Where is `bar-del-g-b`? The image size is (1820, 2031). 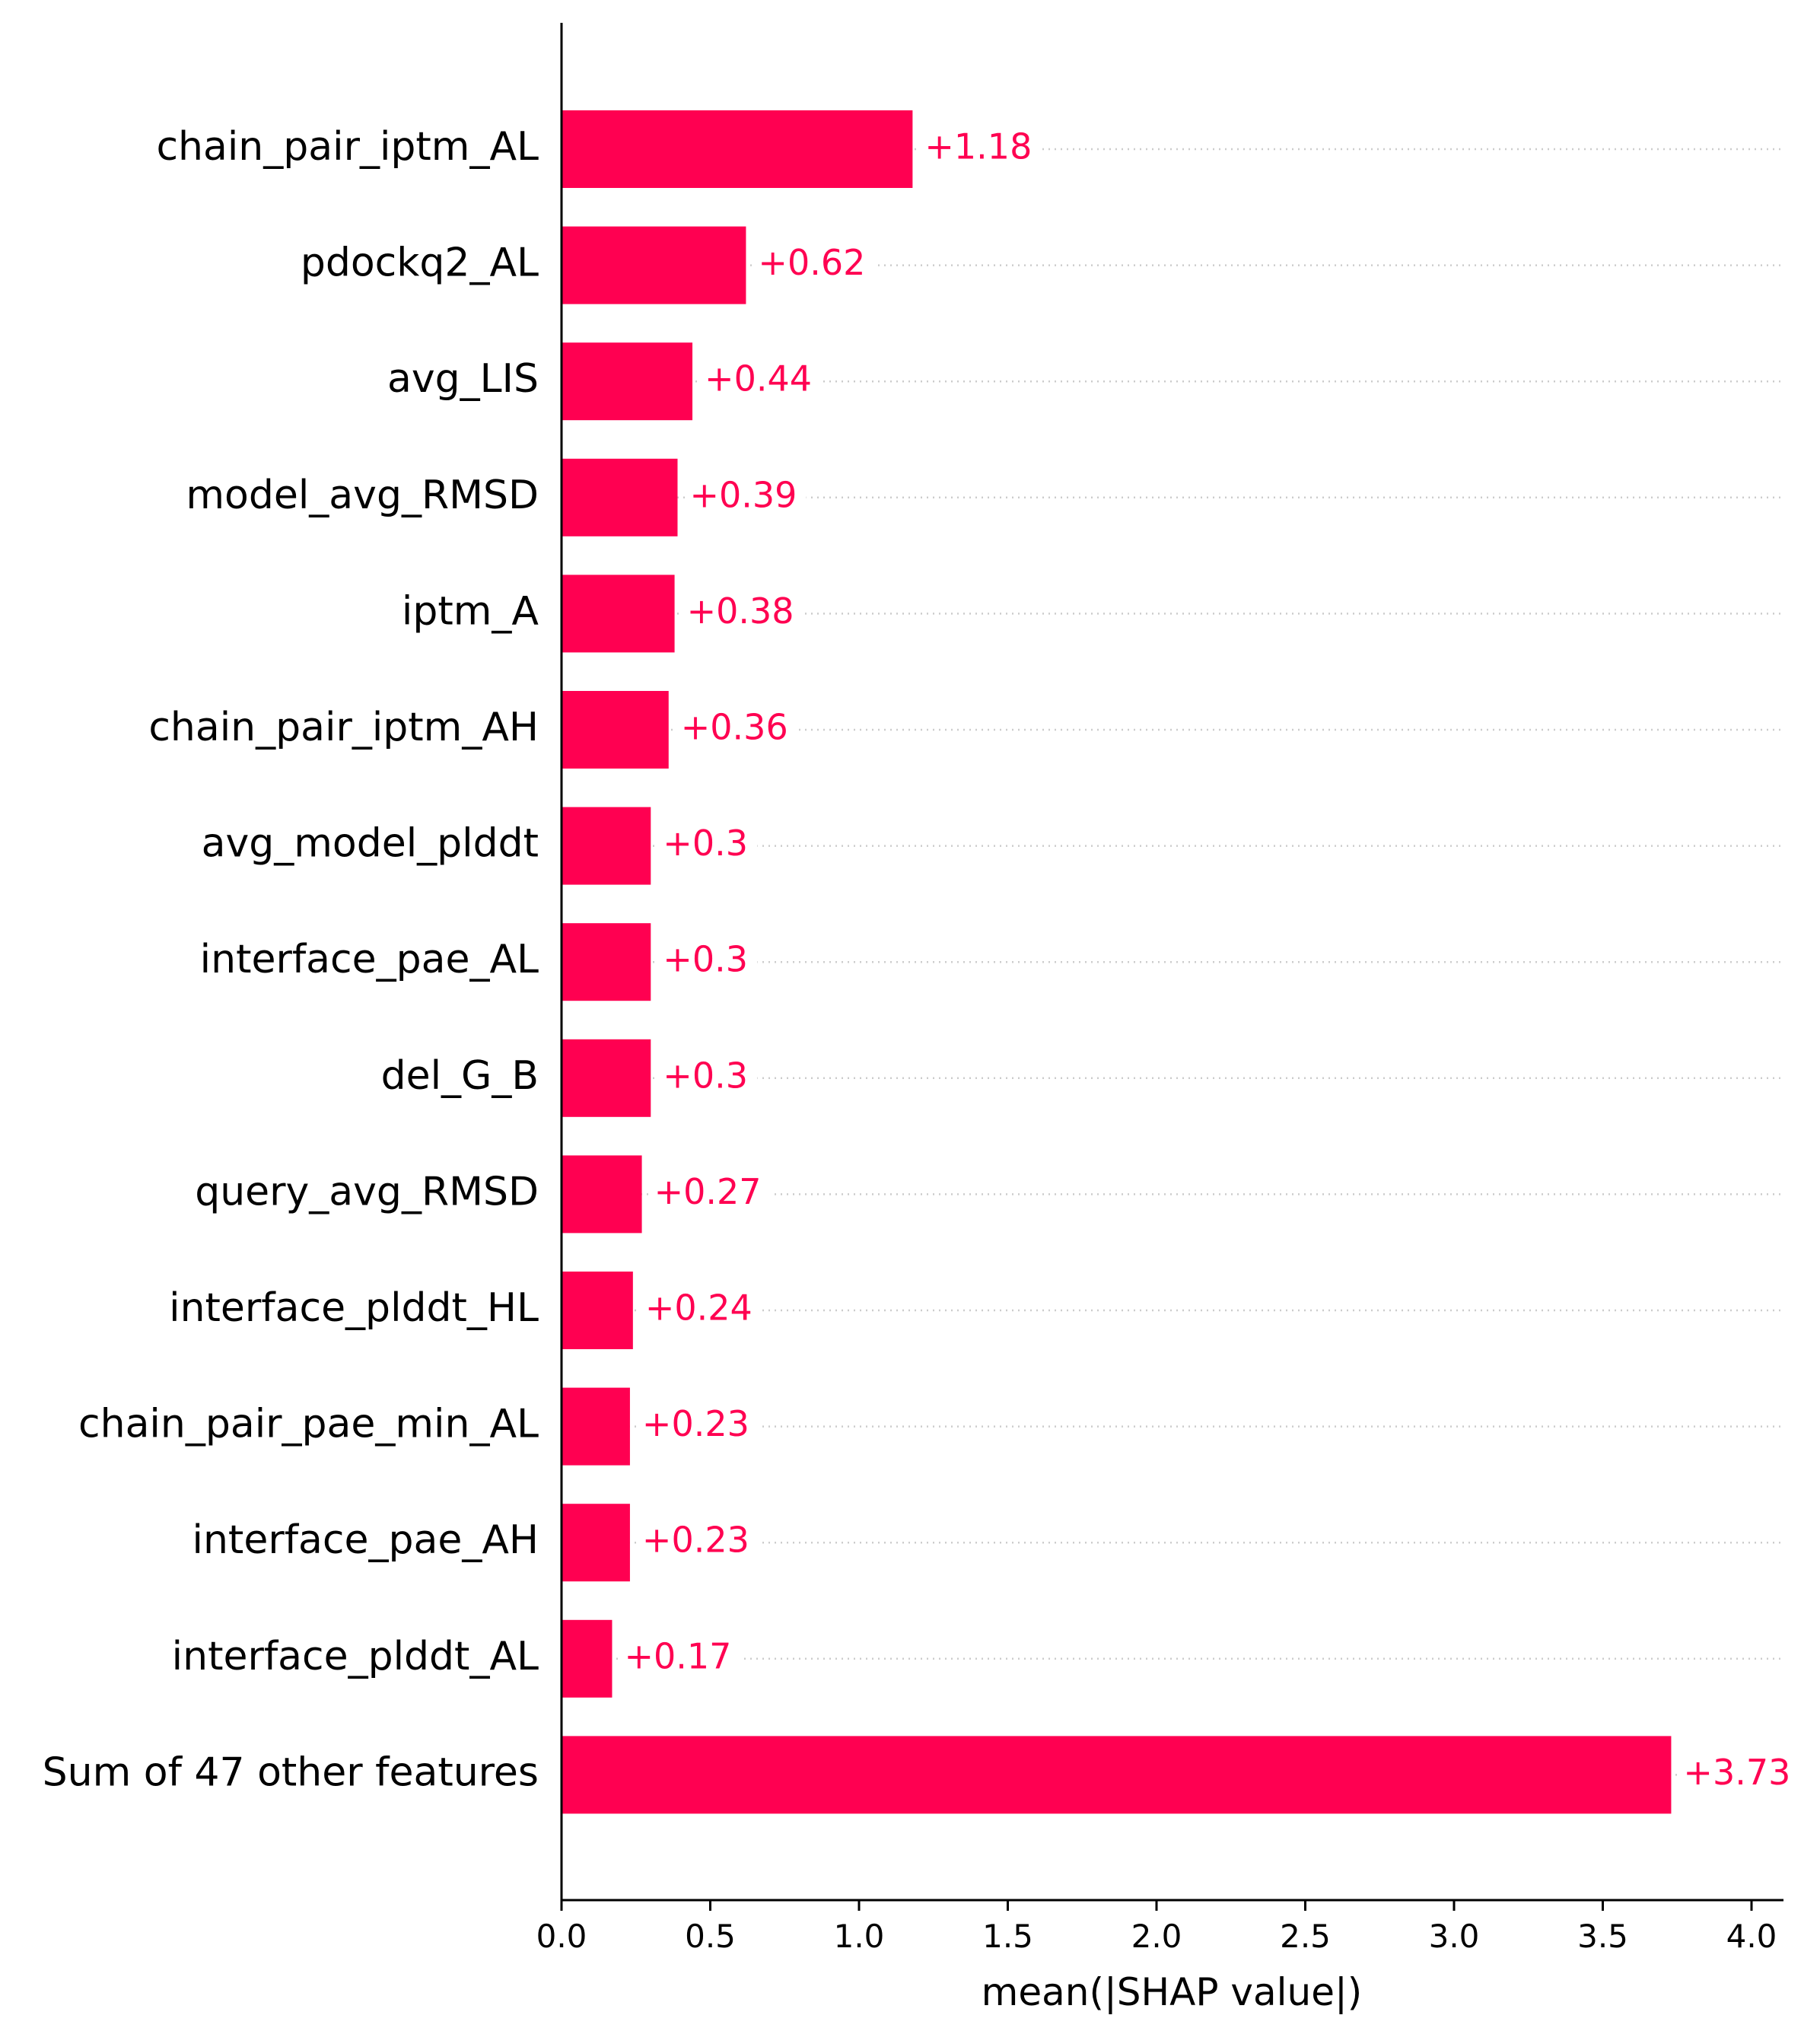
bar-del-g-b is located at coordinates (607, 1078).